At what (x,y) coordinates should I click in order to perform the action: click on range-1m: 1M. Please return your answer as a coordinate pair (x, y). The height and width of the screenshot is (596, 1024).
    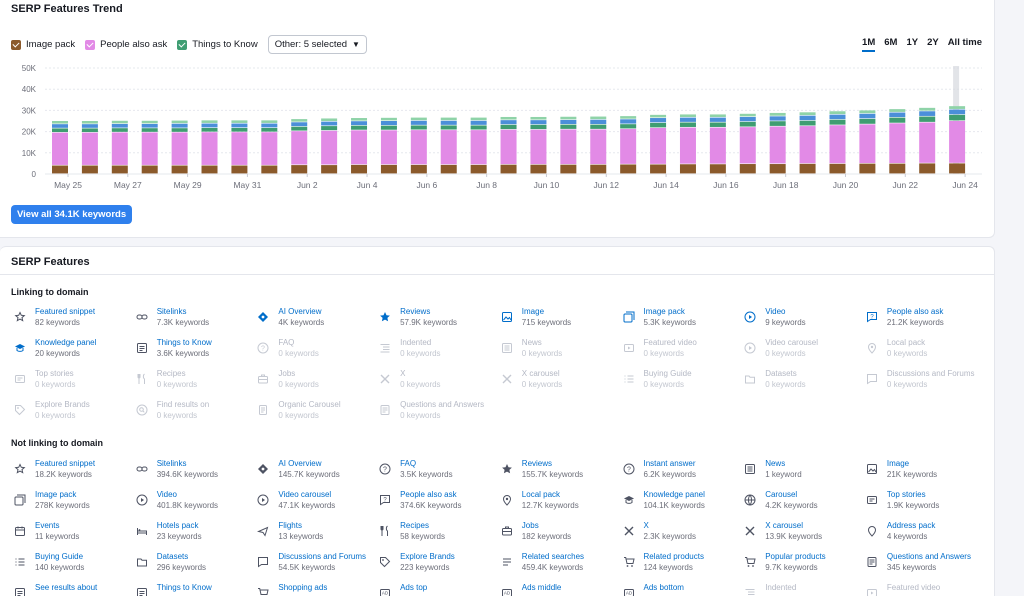
    Looking at the image, I should click on (869, 44).